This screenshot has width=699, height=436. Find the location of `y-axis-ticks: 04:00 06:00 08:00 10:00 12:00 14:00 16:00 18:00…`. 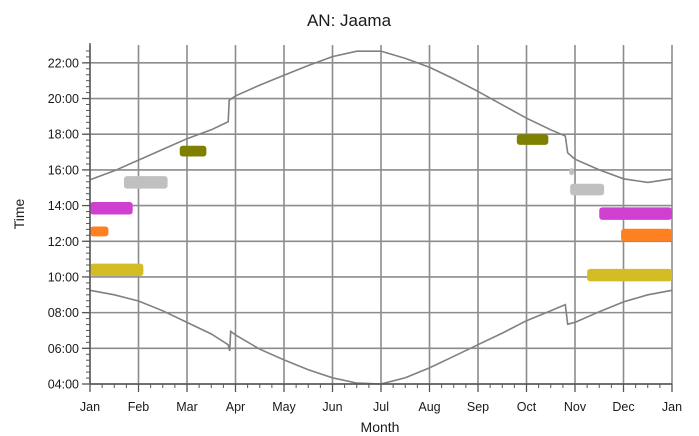

y-axis-ticks: 04:00 06:00 08:00 10:00 12:00 14:00 16:00 18:00… is located at coordinates (69, 221).